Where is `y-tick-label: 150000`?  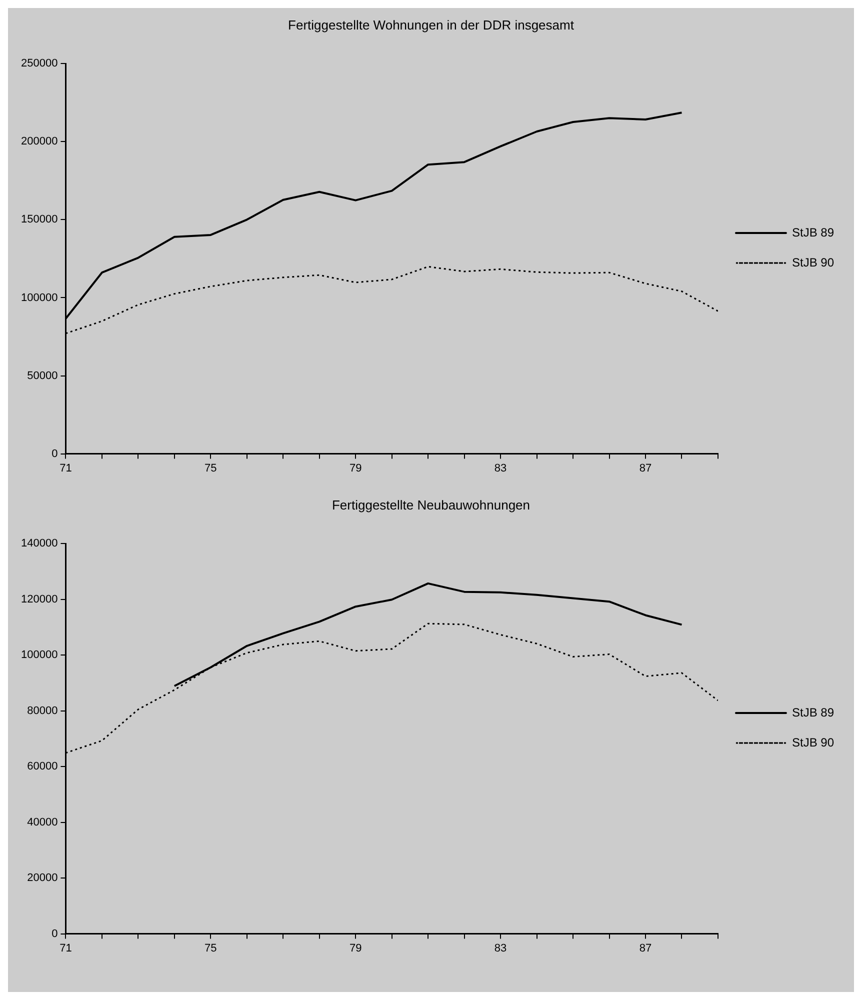
y-tick-label: 150000 is located at coordinates (39, 220).